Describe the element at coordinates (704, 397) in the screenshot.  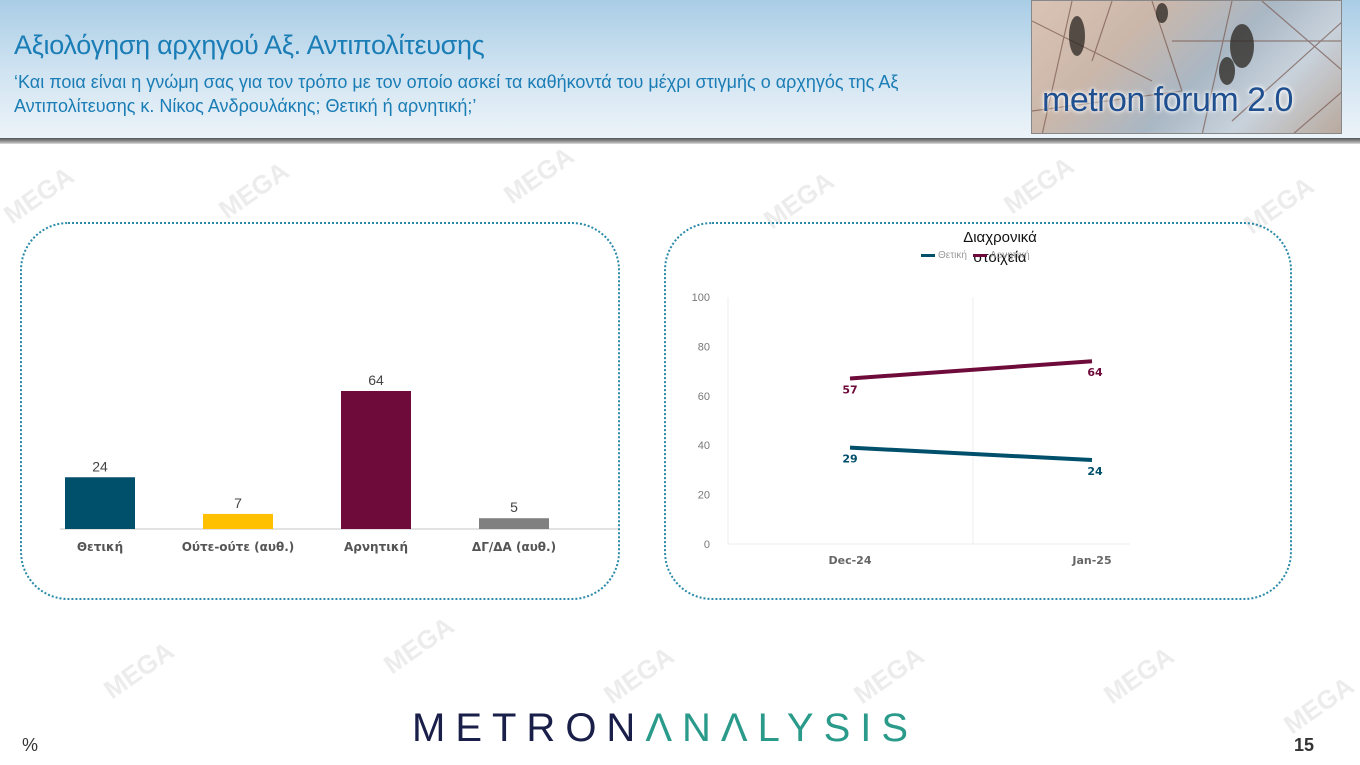
I see `y-tick-label: 60` at that location.